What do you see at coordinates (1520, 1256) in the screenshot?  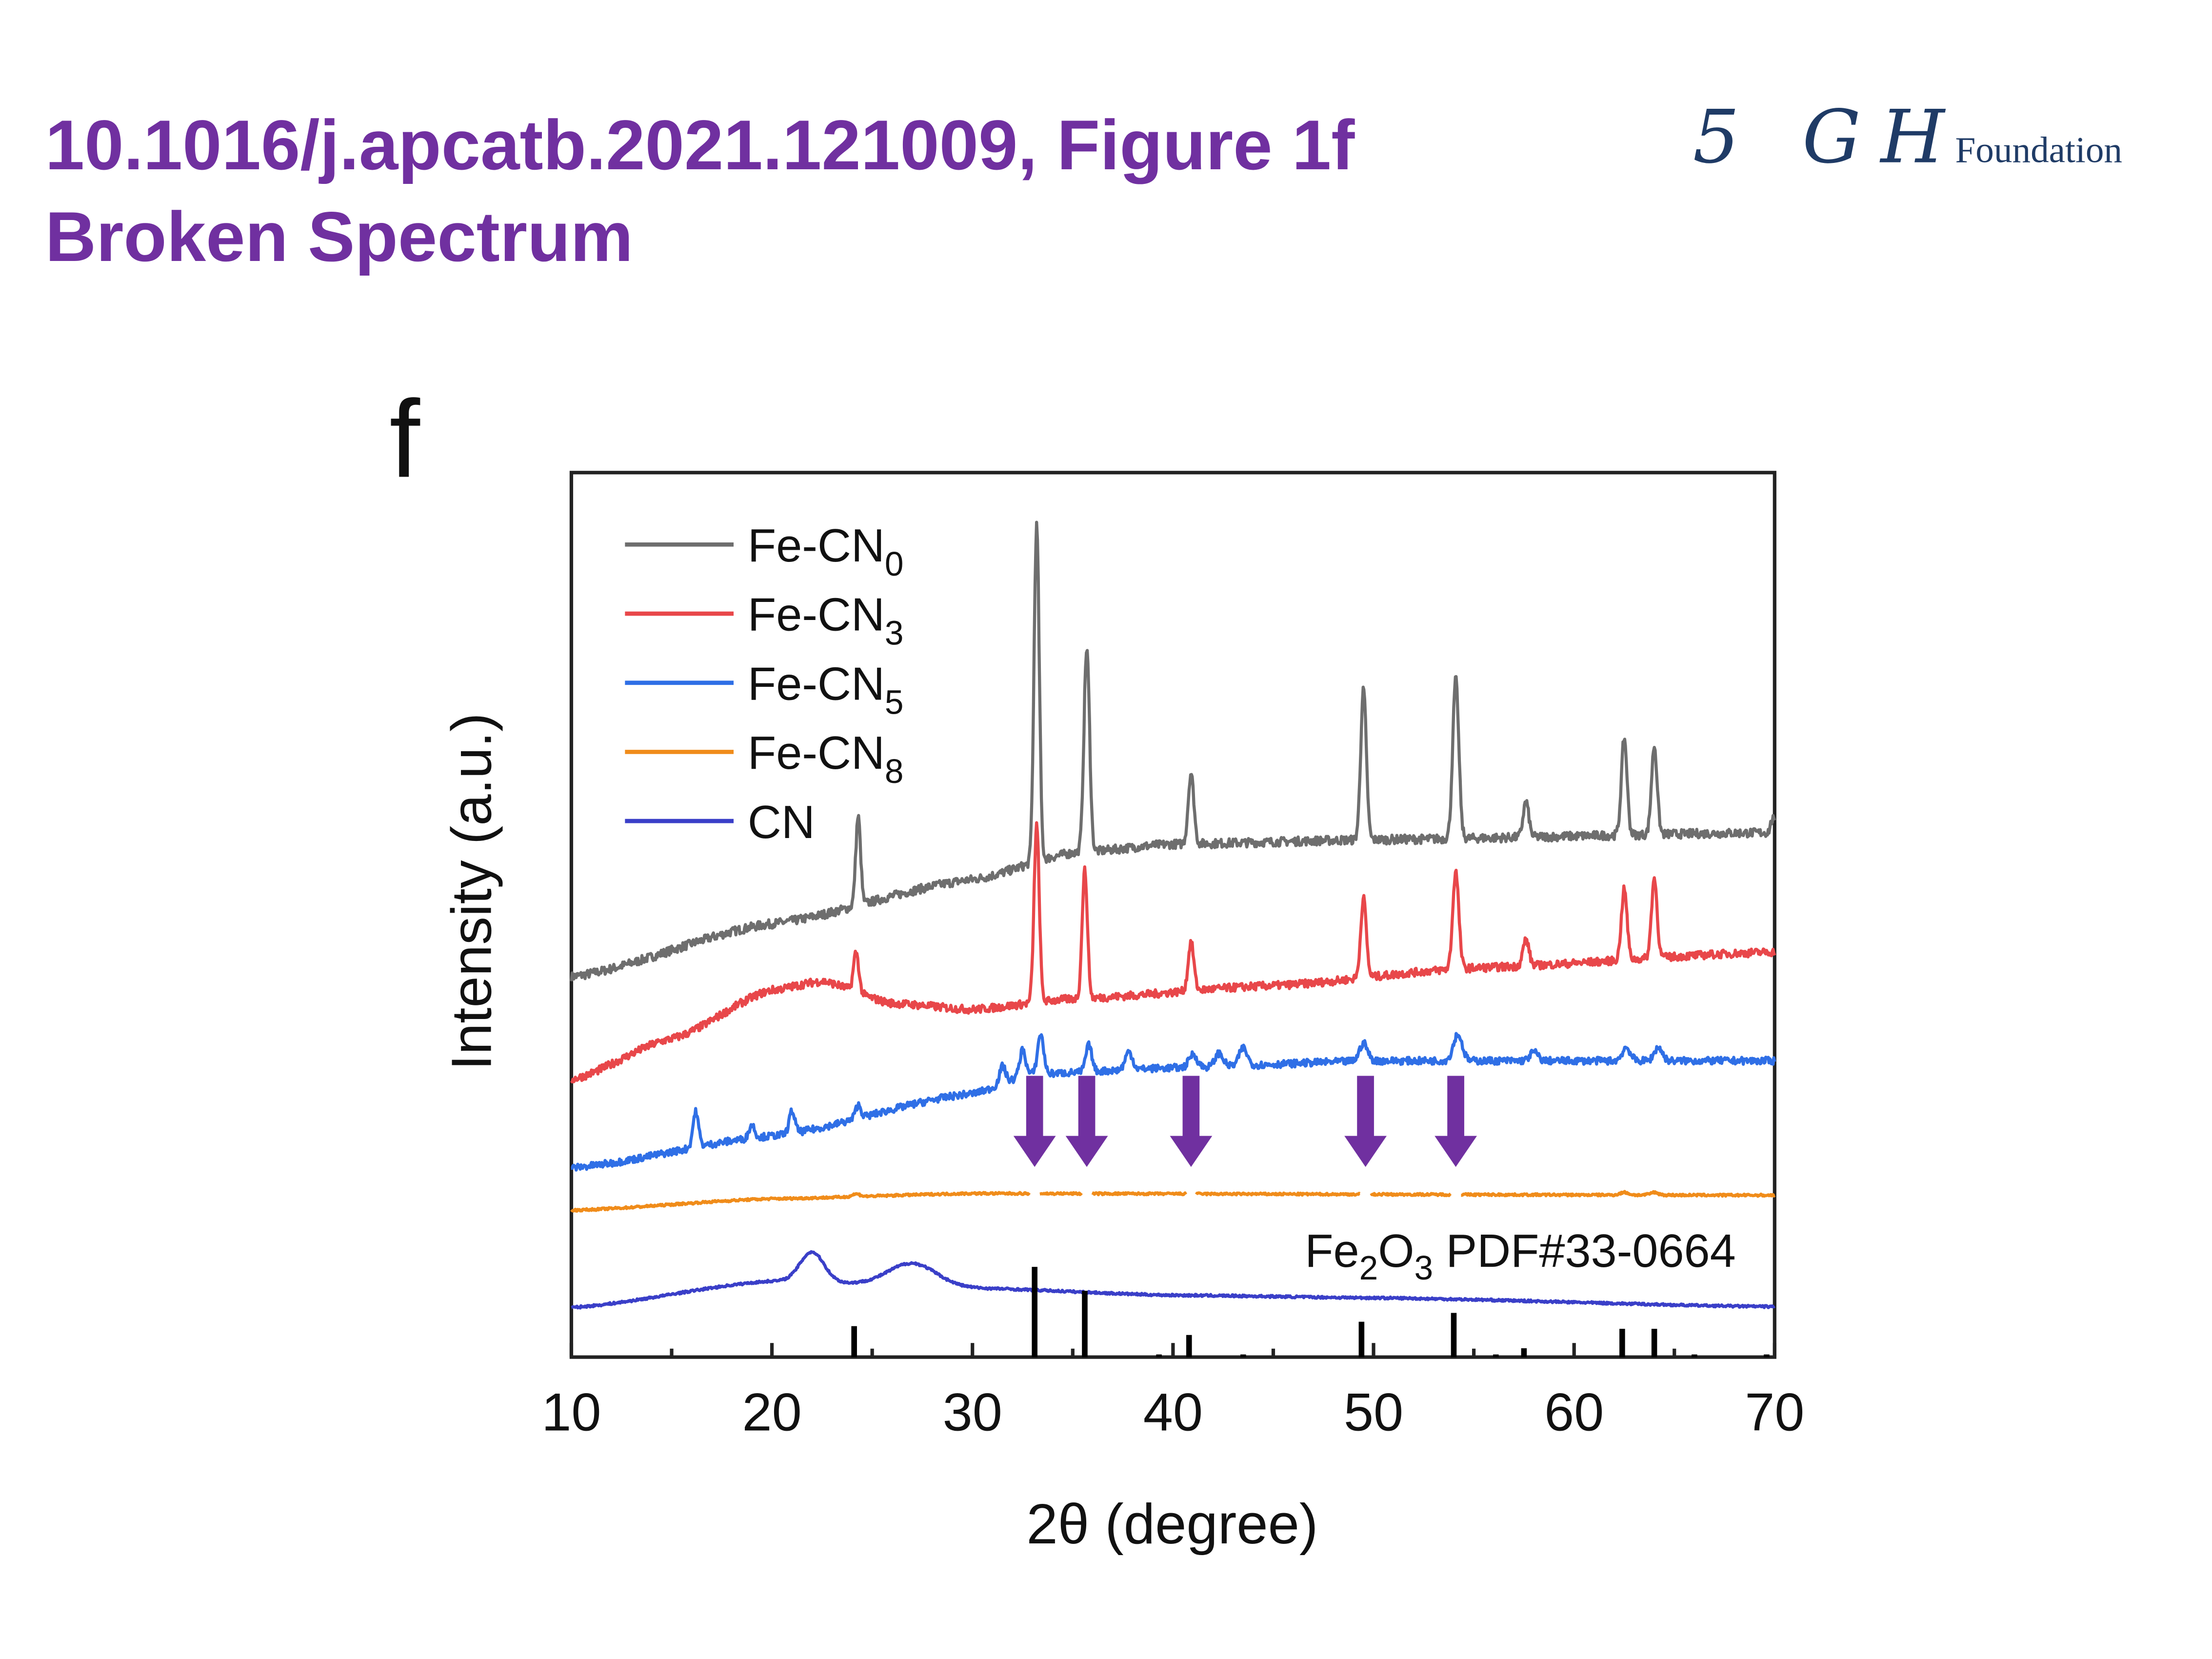 I see `reference-label: Fe2O3 PDF#33-0664` at bounding box center [1520, 1256].